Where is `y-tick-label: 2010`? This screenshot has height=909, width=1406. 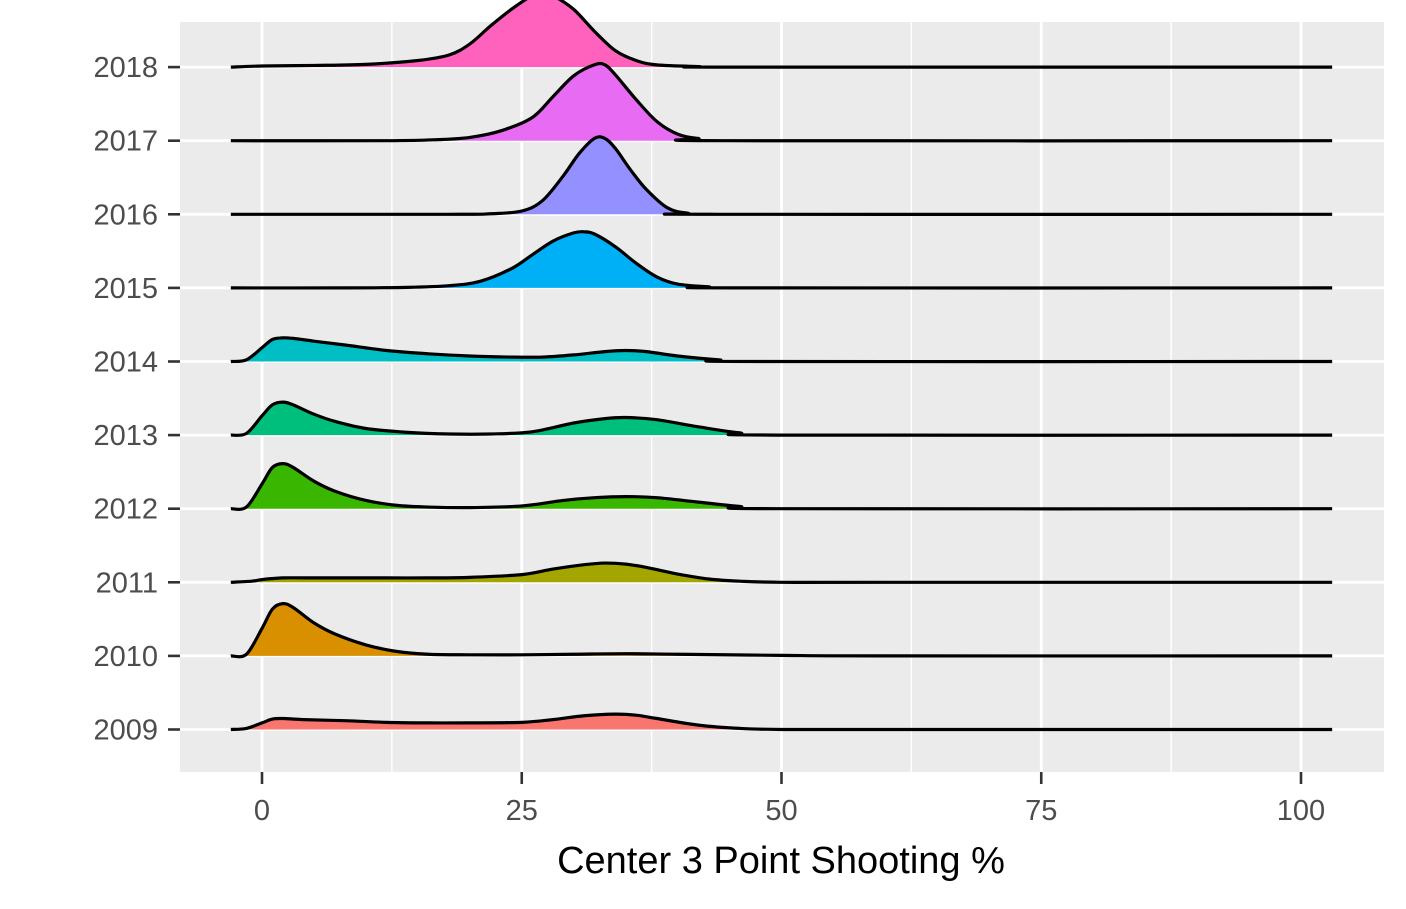
y-tick-label: 2010 is located at coordinates (125, 657).